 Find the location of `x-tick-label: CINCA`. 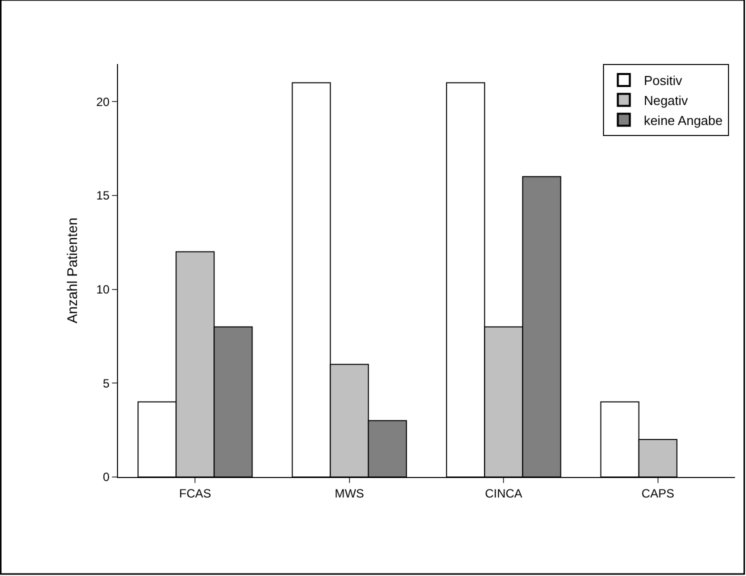

x-tick-label: CINCA is located at coordinates (503, 493).